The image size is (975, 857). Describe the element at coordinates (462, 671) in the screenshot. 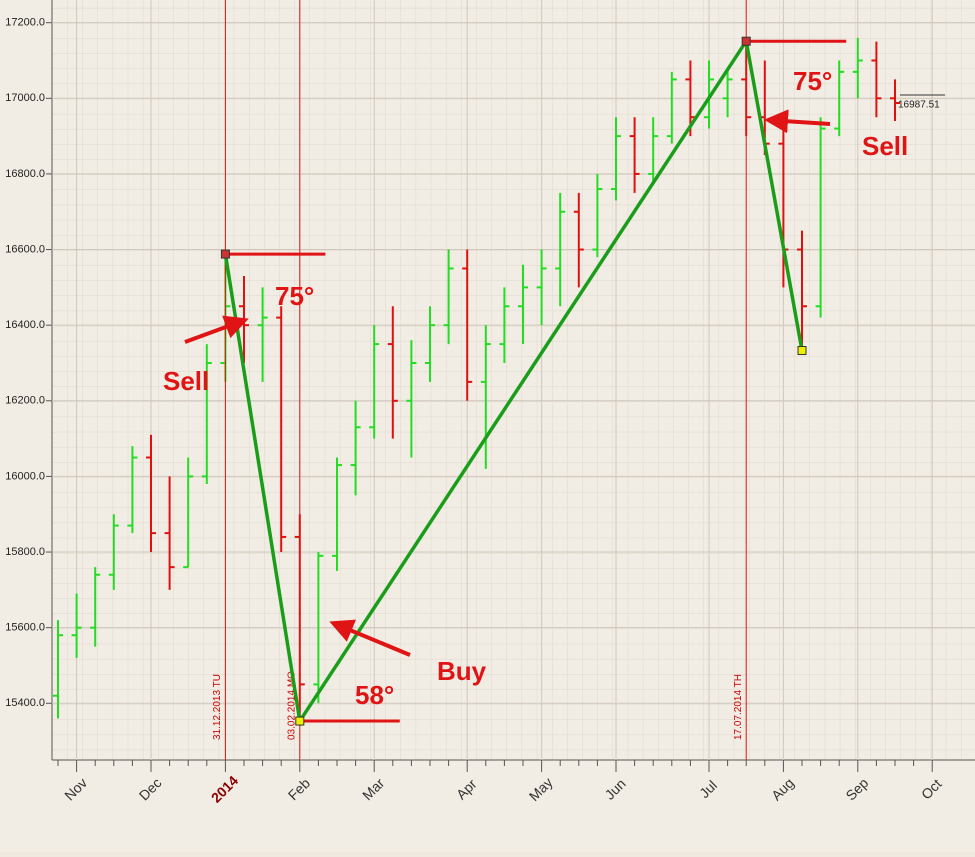

I see `signal-label: Buy` at that location.